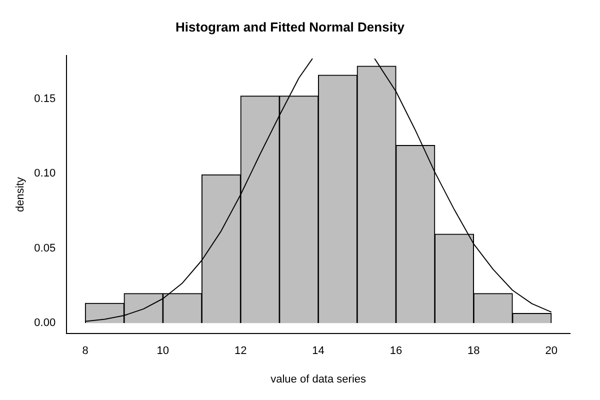 Image resolution: width=600 pixels, height=400 pixels. What do you see at coordinates (291, 26) in the screenshot?
I see `chart-title: Histogram and Fitted Normal Density` at bounding box center [291, 26].